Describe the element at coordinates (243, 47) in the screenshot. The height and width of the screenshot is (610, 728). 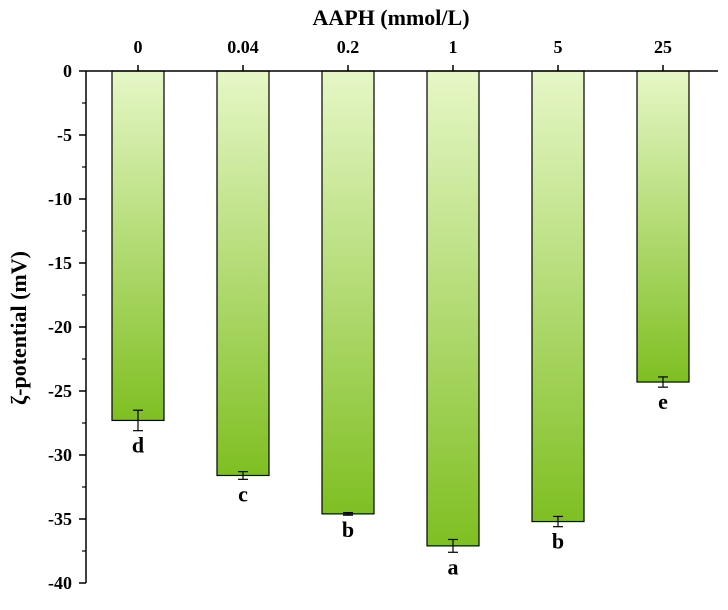
I see `x-tick-label: 0.04` at that location.